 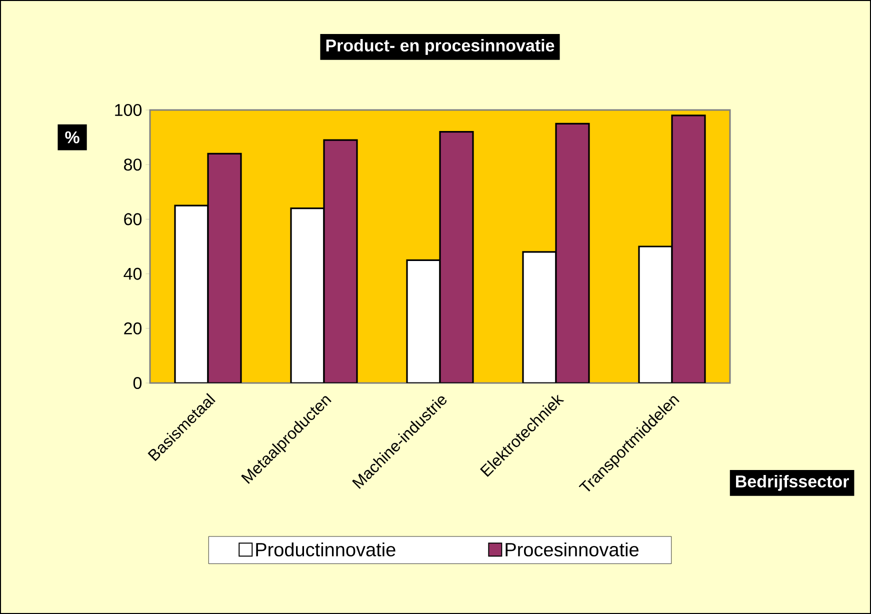 What do you see at coordinates (128, 110) in the screenshot?
I see `y-tick-label: 100` at bounding box center [128, 110].